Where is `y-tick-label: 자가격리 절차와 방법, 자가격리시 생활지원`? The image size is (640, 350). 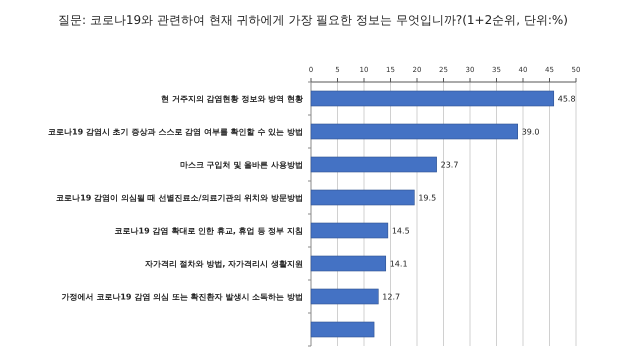
y-tick-label: 자가격리 절차와 방법, 자가격리시 생활지원 is located at coordinates (223, 264).